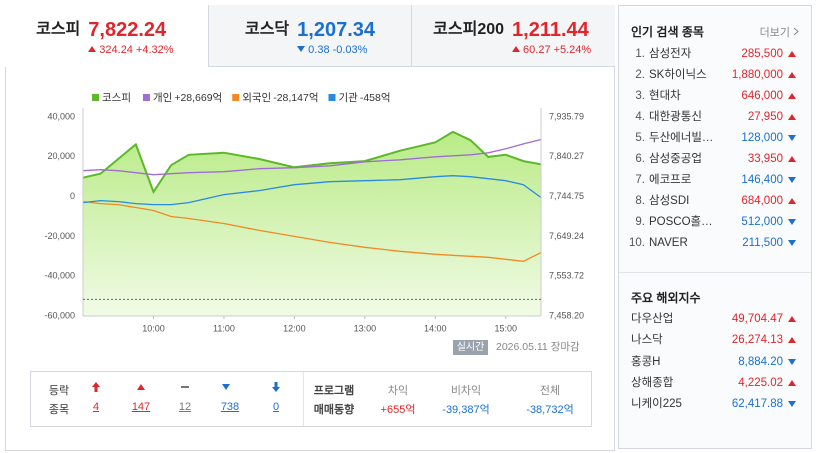  I want to click on index-value: 4,225.02, so click(760, 382).